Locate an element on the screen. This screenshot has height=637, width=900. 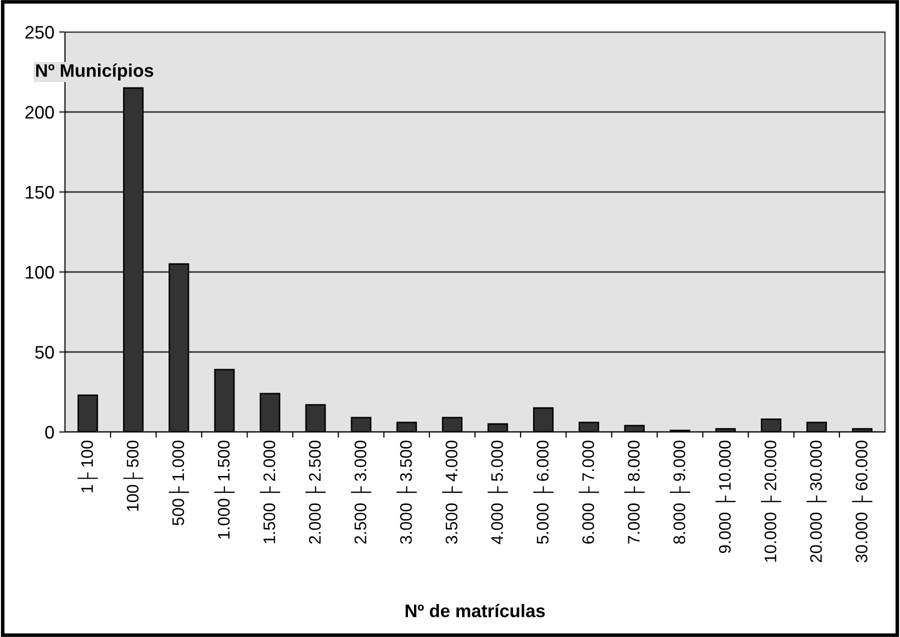
x-tick-label: 2.000 ├ 2.500 is located at coordinates (315, 492).